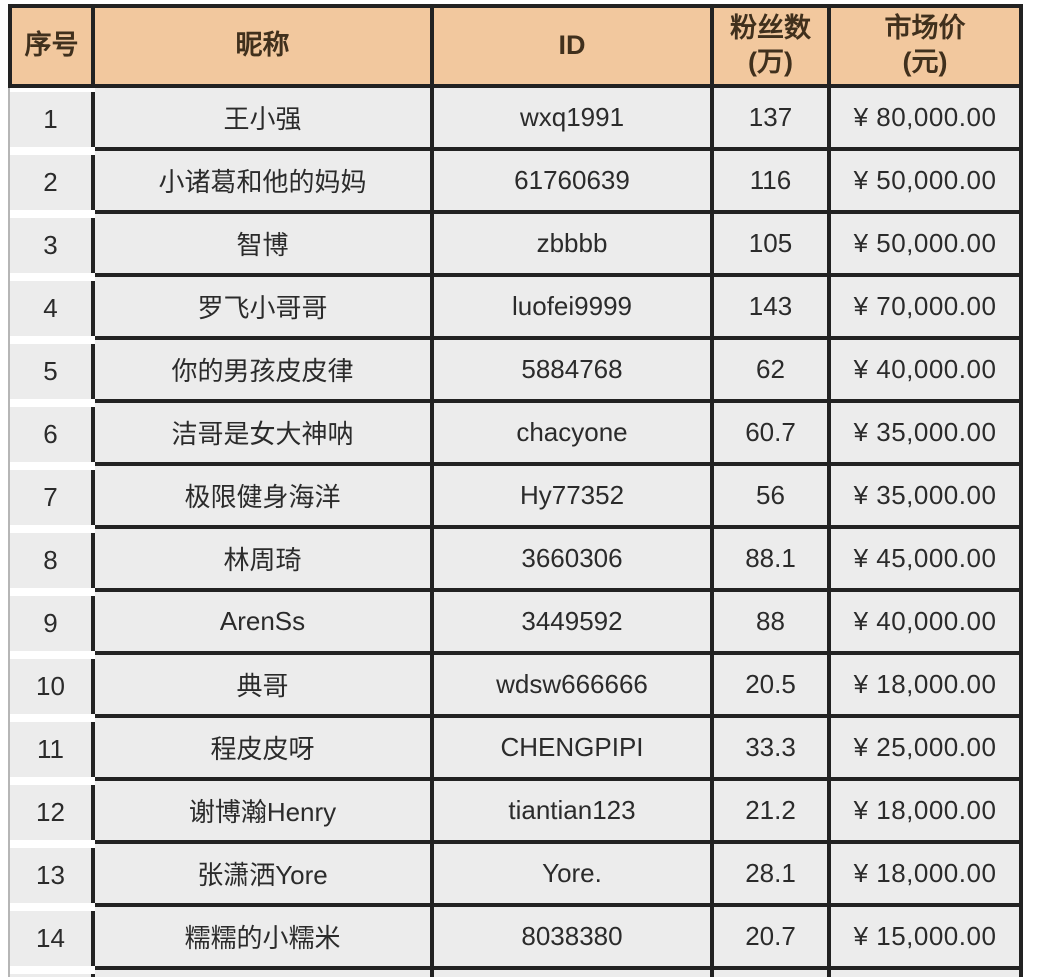 The image size is (1040, 977). Describe the element at coordinates (770, 28) in the screenshot. I see `header-fans-label: 粉丝数` at that location.